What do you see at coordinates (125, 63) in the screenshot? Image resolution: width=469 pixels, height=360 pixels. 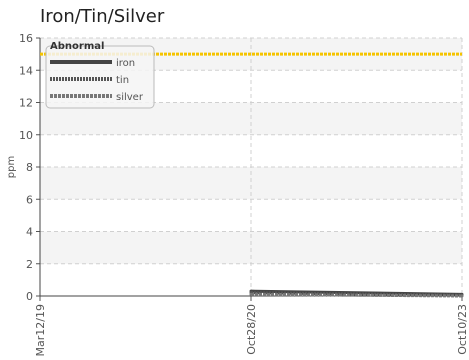 I see `legend-item-label: iron` at bounding box center [125, 63].